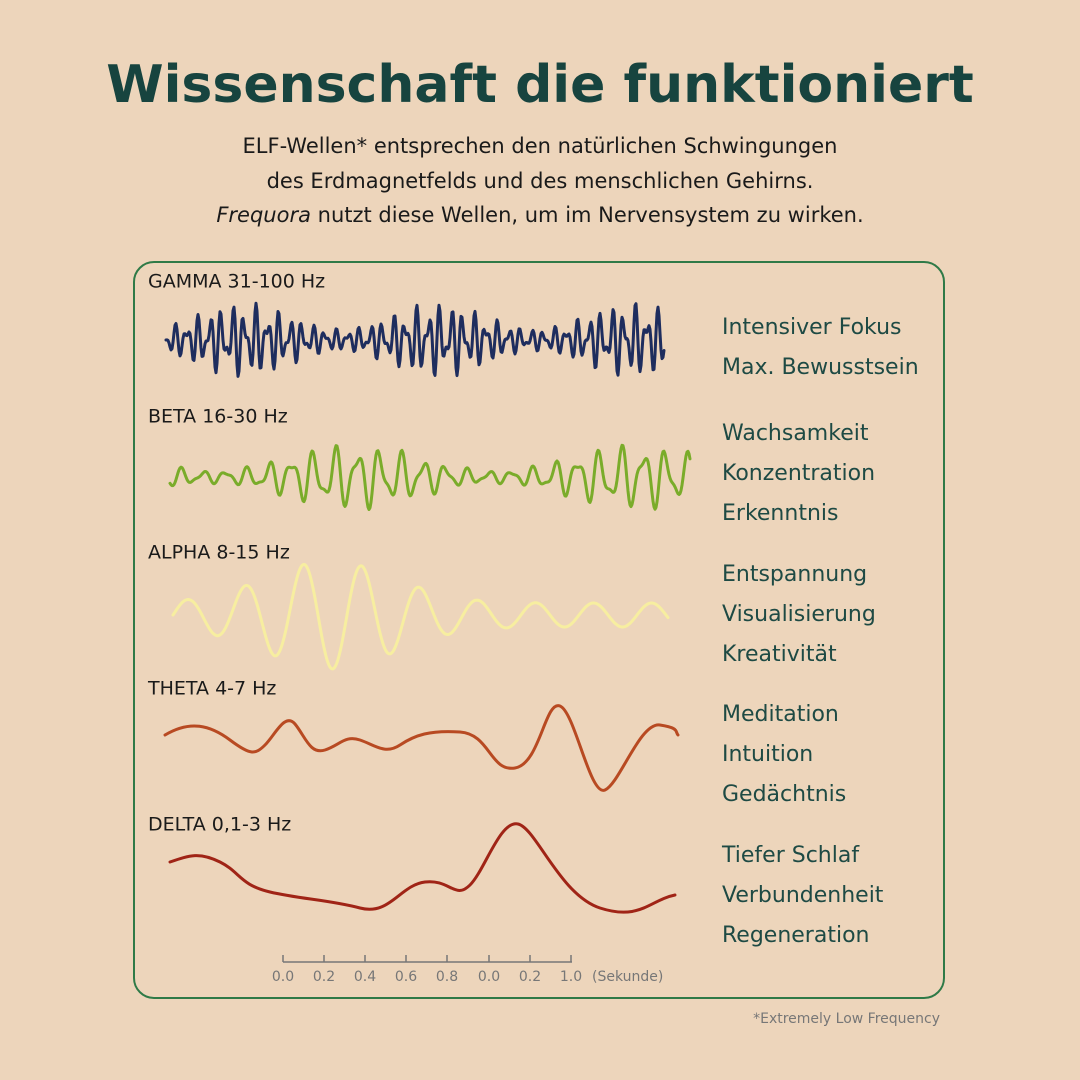 The image size is (1080, 1080). Describe the element at coordinates (779, 654) in the screenshot. I see `wave-effect: Kreativität` at that location.